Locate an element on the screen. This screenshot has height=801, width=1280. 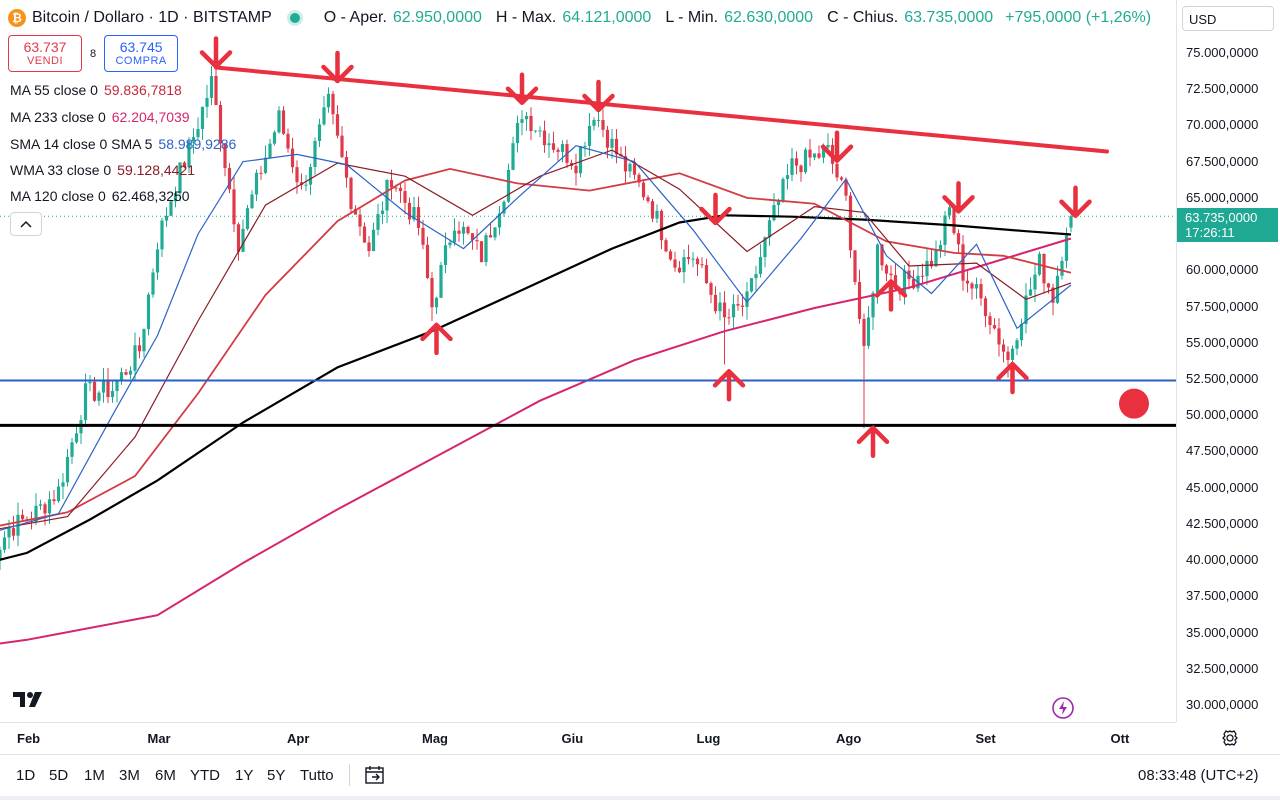
resistance-trendline is located at coordinates (661, 109).